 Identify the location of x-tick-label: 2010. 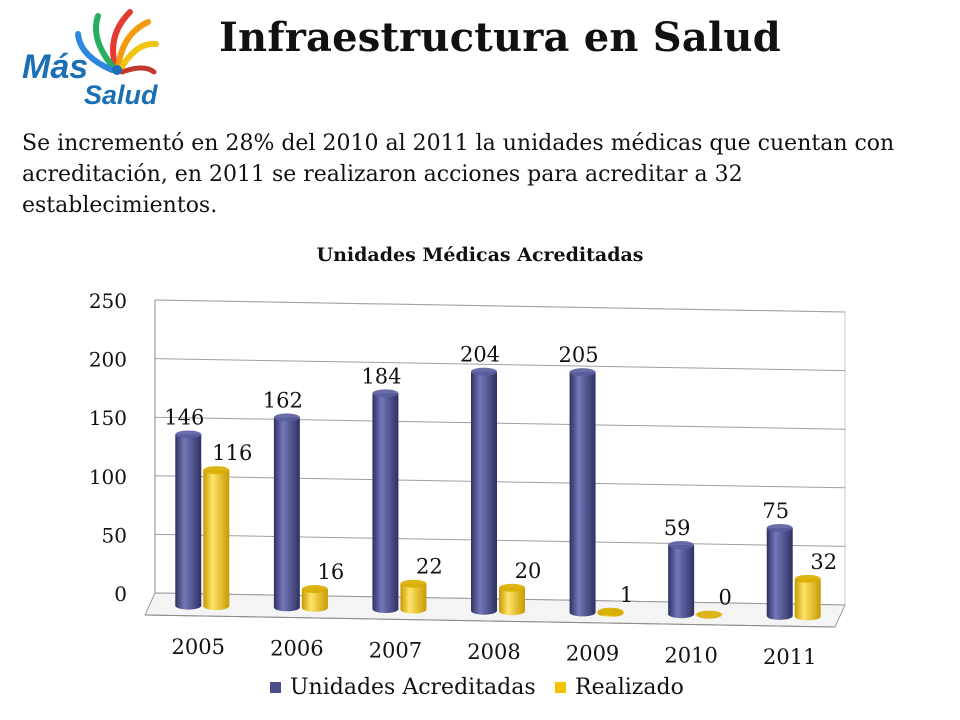
(690, 655).